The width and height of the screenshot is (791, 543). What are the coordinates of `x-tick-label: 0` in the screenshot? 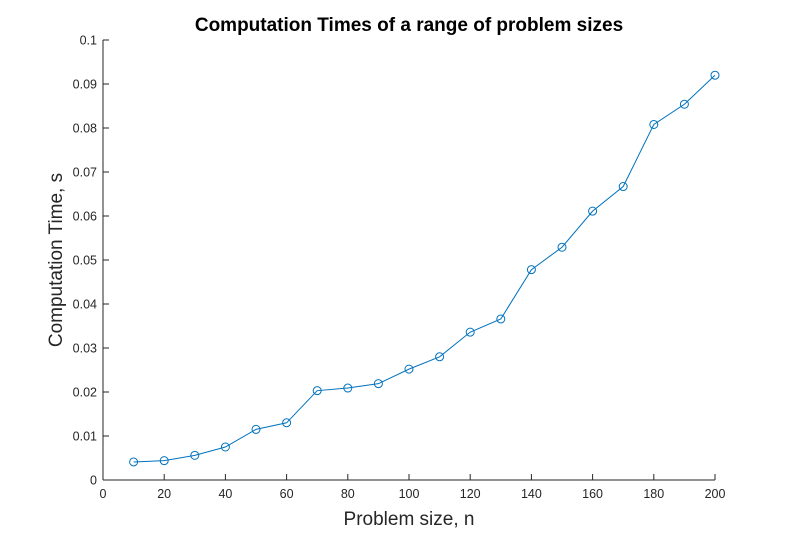 It's located at (103, 494).